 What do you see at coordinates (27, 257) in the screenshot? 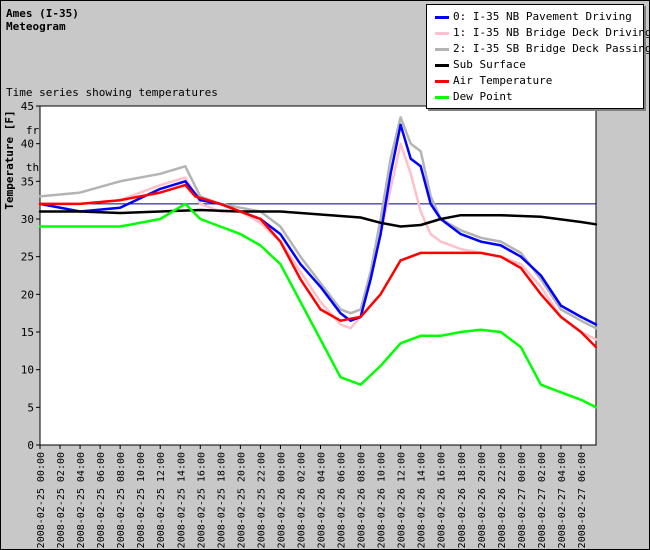
I see `y-tick-label: 25` at bounding box center [27, 257].